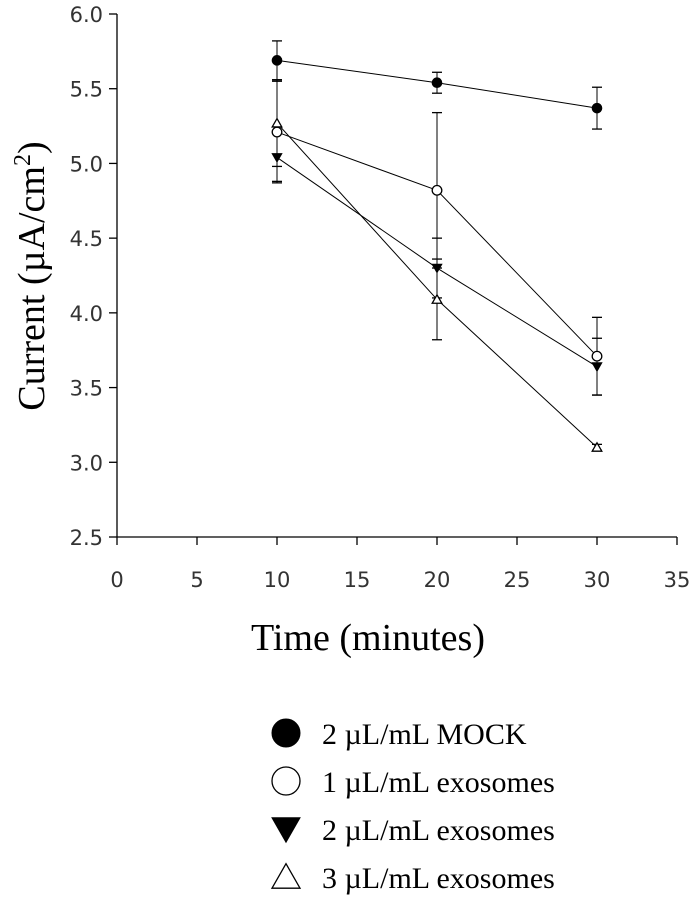  What do you see at coordinates (86, 389) in the screenshot?
I see `y-tick-label: 3.5` at bounding box center [86, 389].